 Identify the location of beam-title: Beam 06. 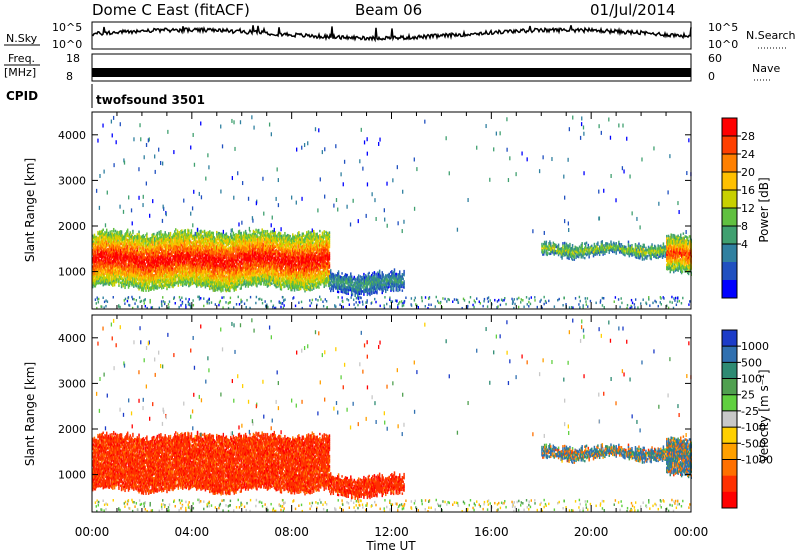
(388, 10).